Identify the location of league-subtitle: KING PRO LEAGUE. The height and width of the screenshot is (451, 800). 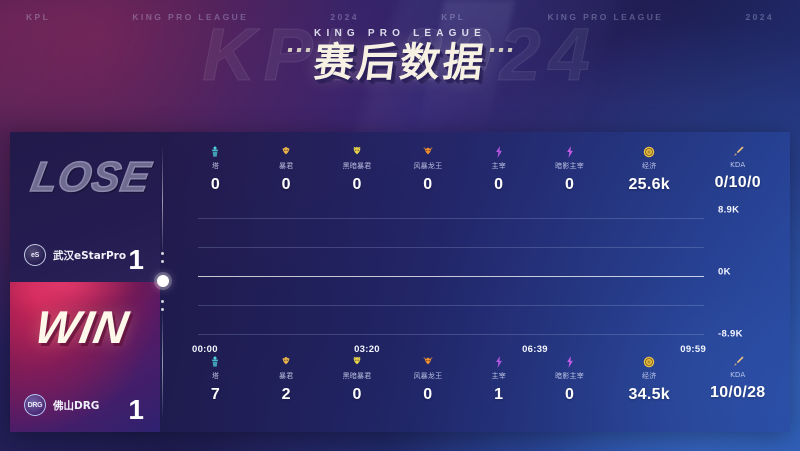
(400, 33).